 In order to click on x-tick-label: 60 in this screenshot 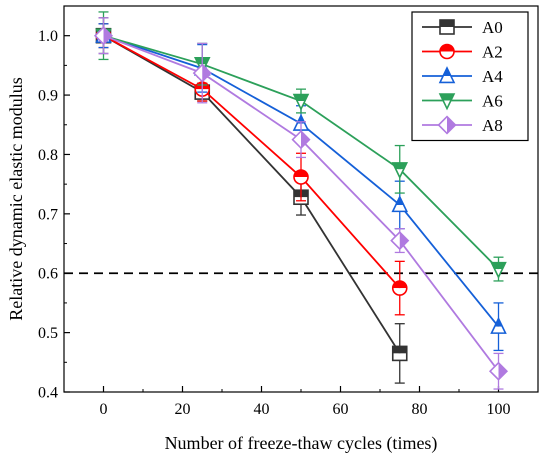, I will do `click(341, 409)`.